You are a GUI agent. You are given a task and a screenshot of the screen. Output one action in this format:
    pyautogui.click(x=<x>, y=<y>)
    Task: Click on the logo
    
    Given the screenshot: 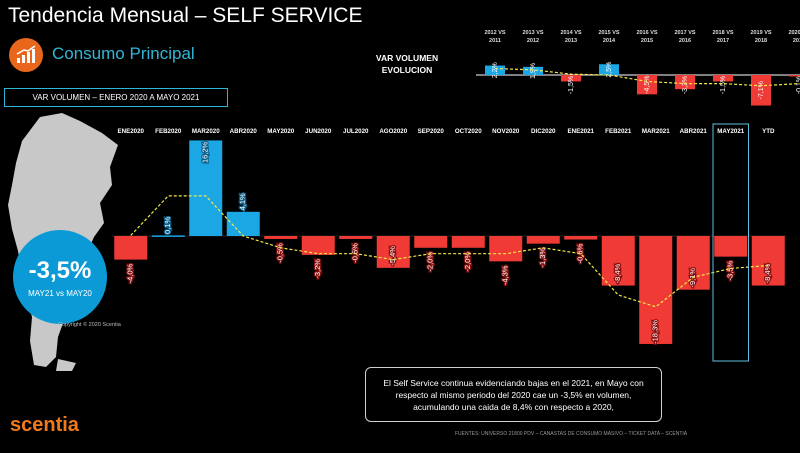 What is the action you would take?
    pyautogui.click(x=26, y=55)
    